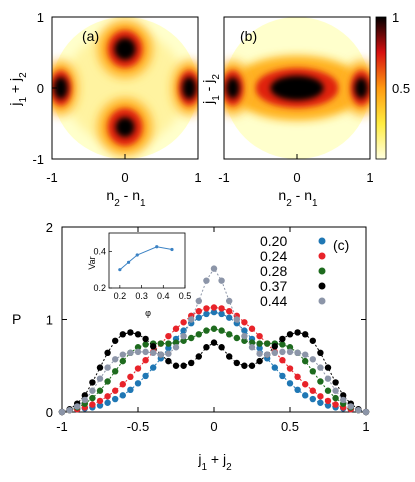 The height and width of the screenshot is (482, 415). Describe the element at coordinates (214, 372) in the screenshot. I see `series-0.37` at that location.